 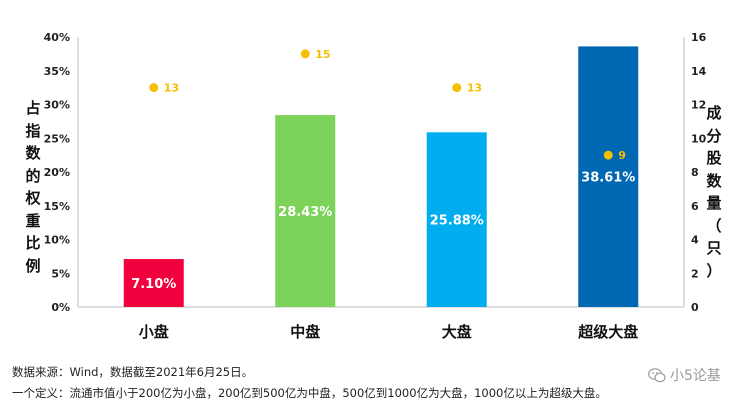 I want to click on bar-value-label: 7.10%, so click(x=153, y=284).